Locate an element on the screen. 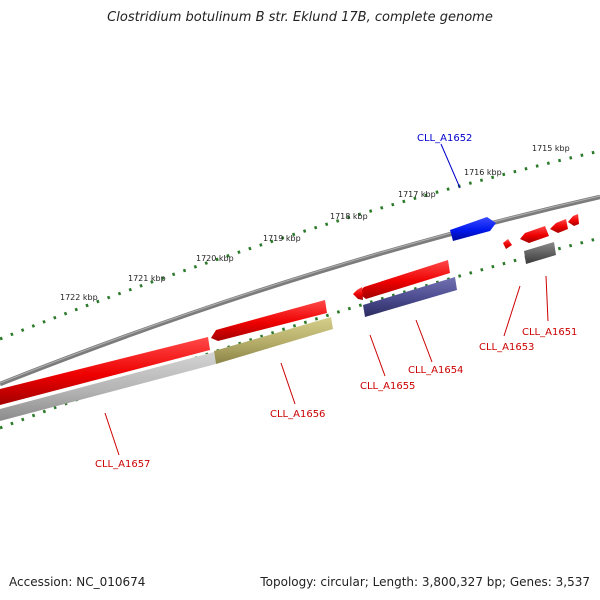 The image size is (600, 600). tick-label-1722: 1722 kbp is located at coordinates (79, 297).